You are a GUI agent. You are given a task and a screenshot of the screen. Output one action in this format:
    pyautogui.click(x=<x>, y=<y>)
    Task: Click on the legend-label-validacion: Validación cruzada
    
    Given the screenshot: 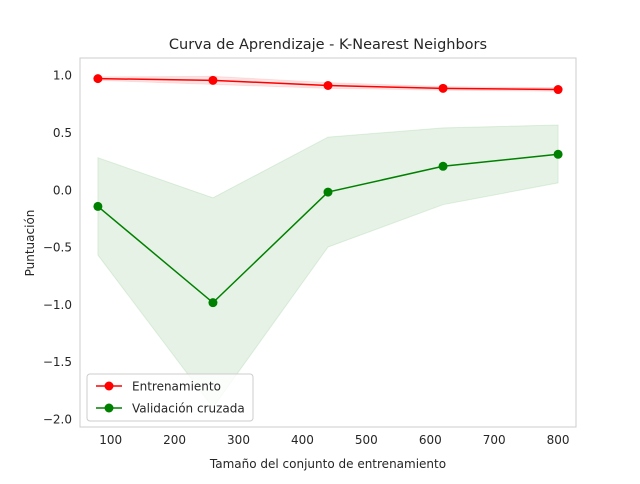 What is the action you would take?
    pyautogui.click(x=188, y=409)
    